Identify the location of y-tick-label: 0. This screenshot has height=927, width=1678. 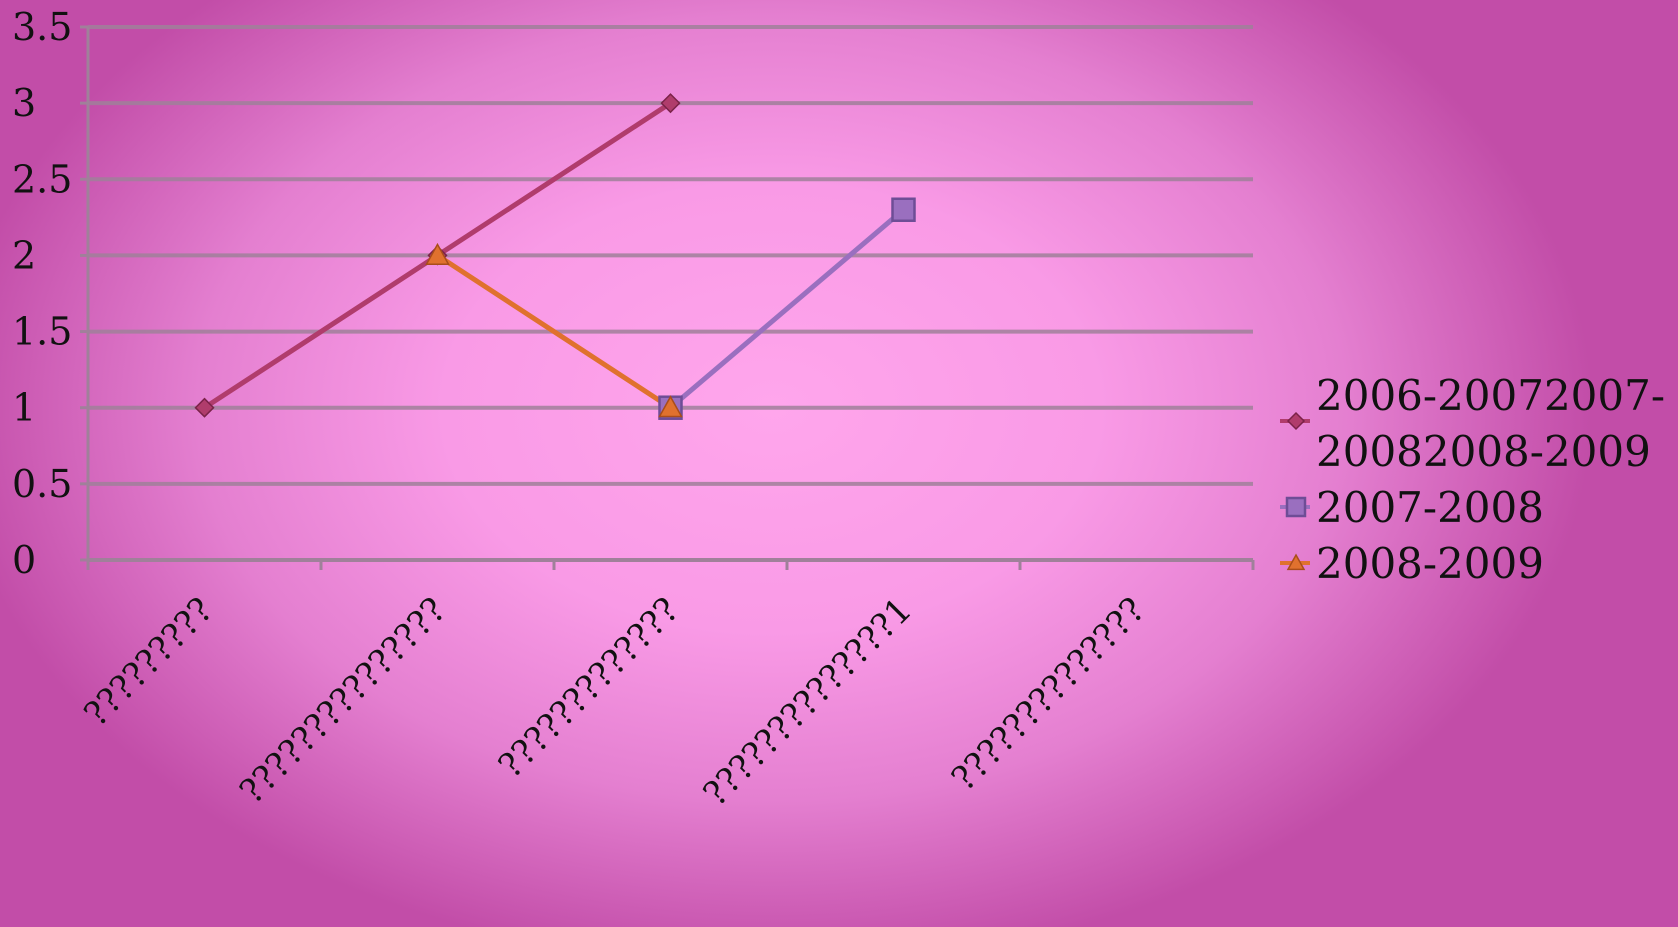
(24, 560).